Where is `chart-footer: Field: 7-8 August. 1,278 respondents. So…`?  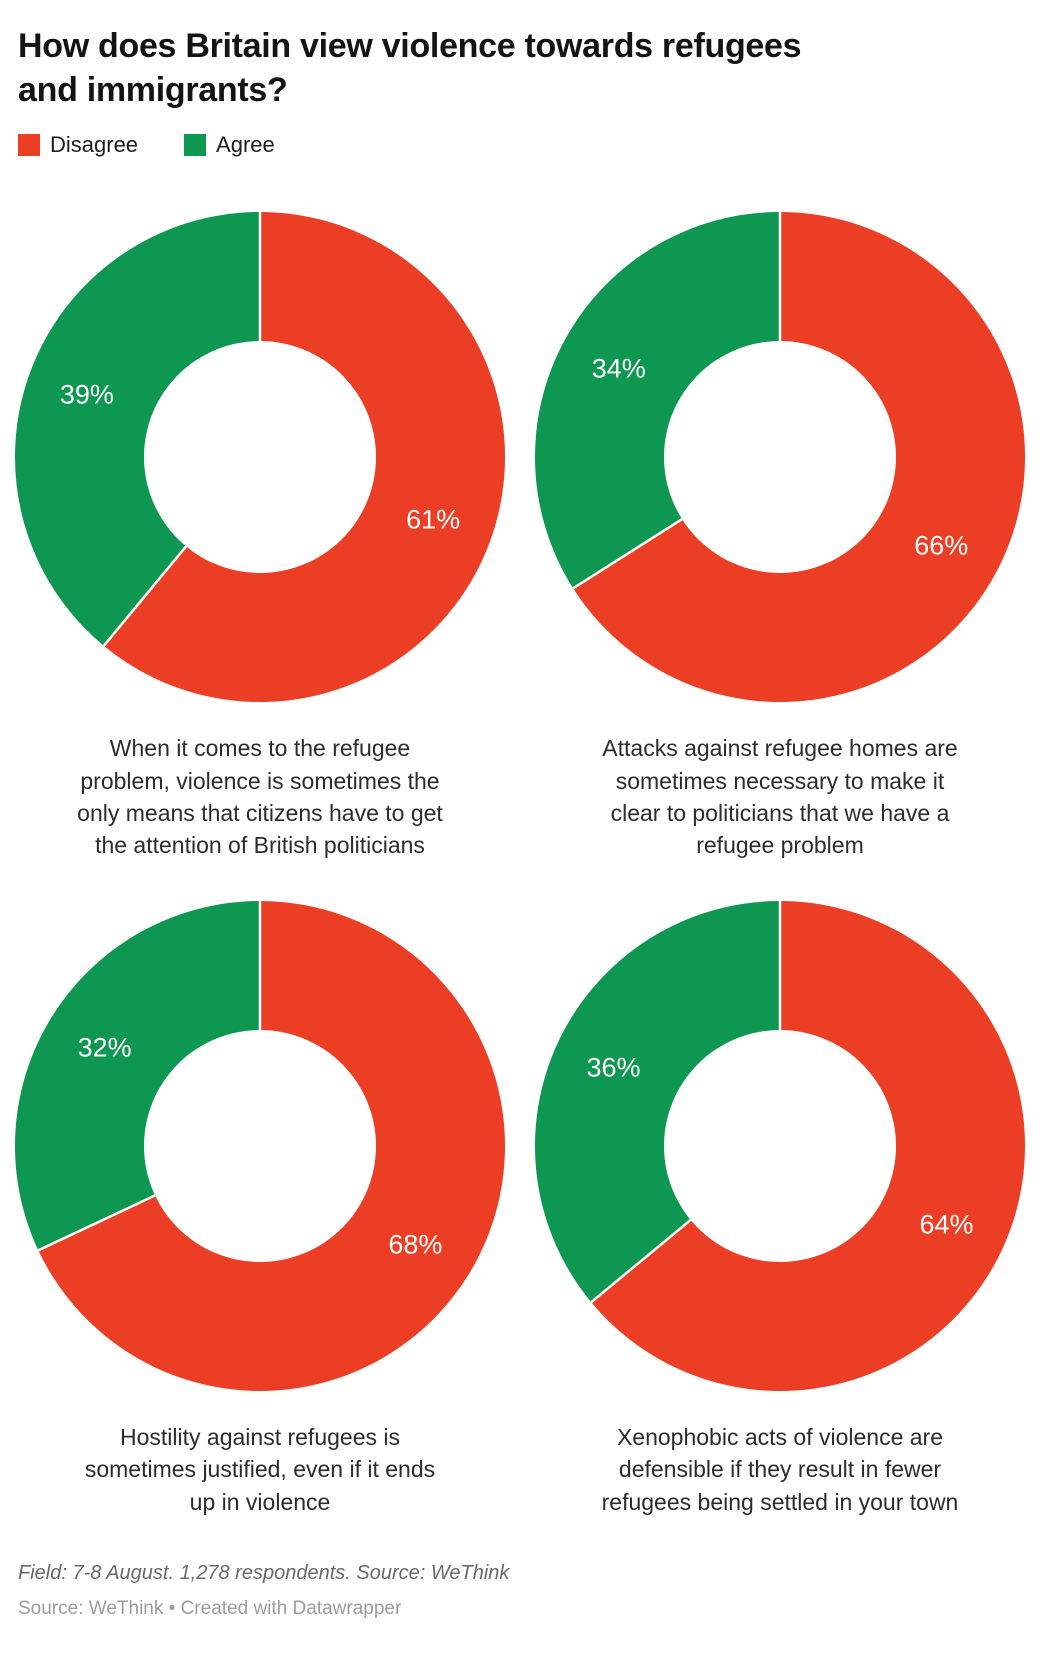 chart-footer: Field: 7-8 August. 1,278 respondents. So… is located at coordinates (520, 1569).